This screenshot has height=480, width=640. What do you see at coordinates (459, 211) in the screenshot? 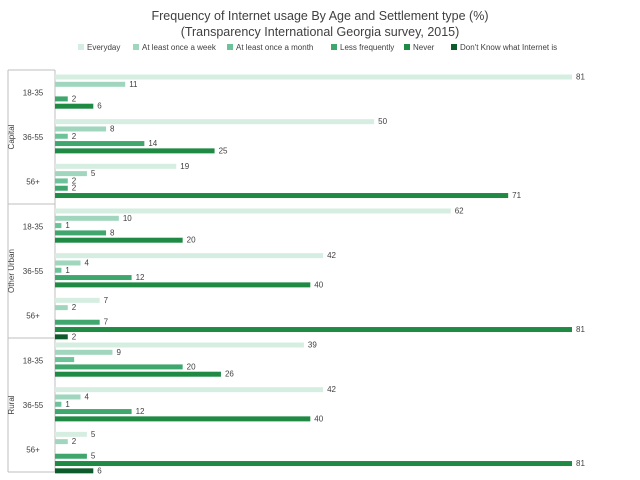
I see `data-label: 62` at bounding box center [459, 211].